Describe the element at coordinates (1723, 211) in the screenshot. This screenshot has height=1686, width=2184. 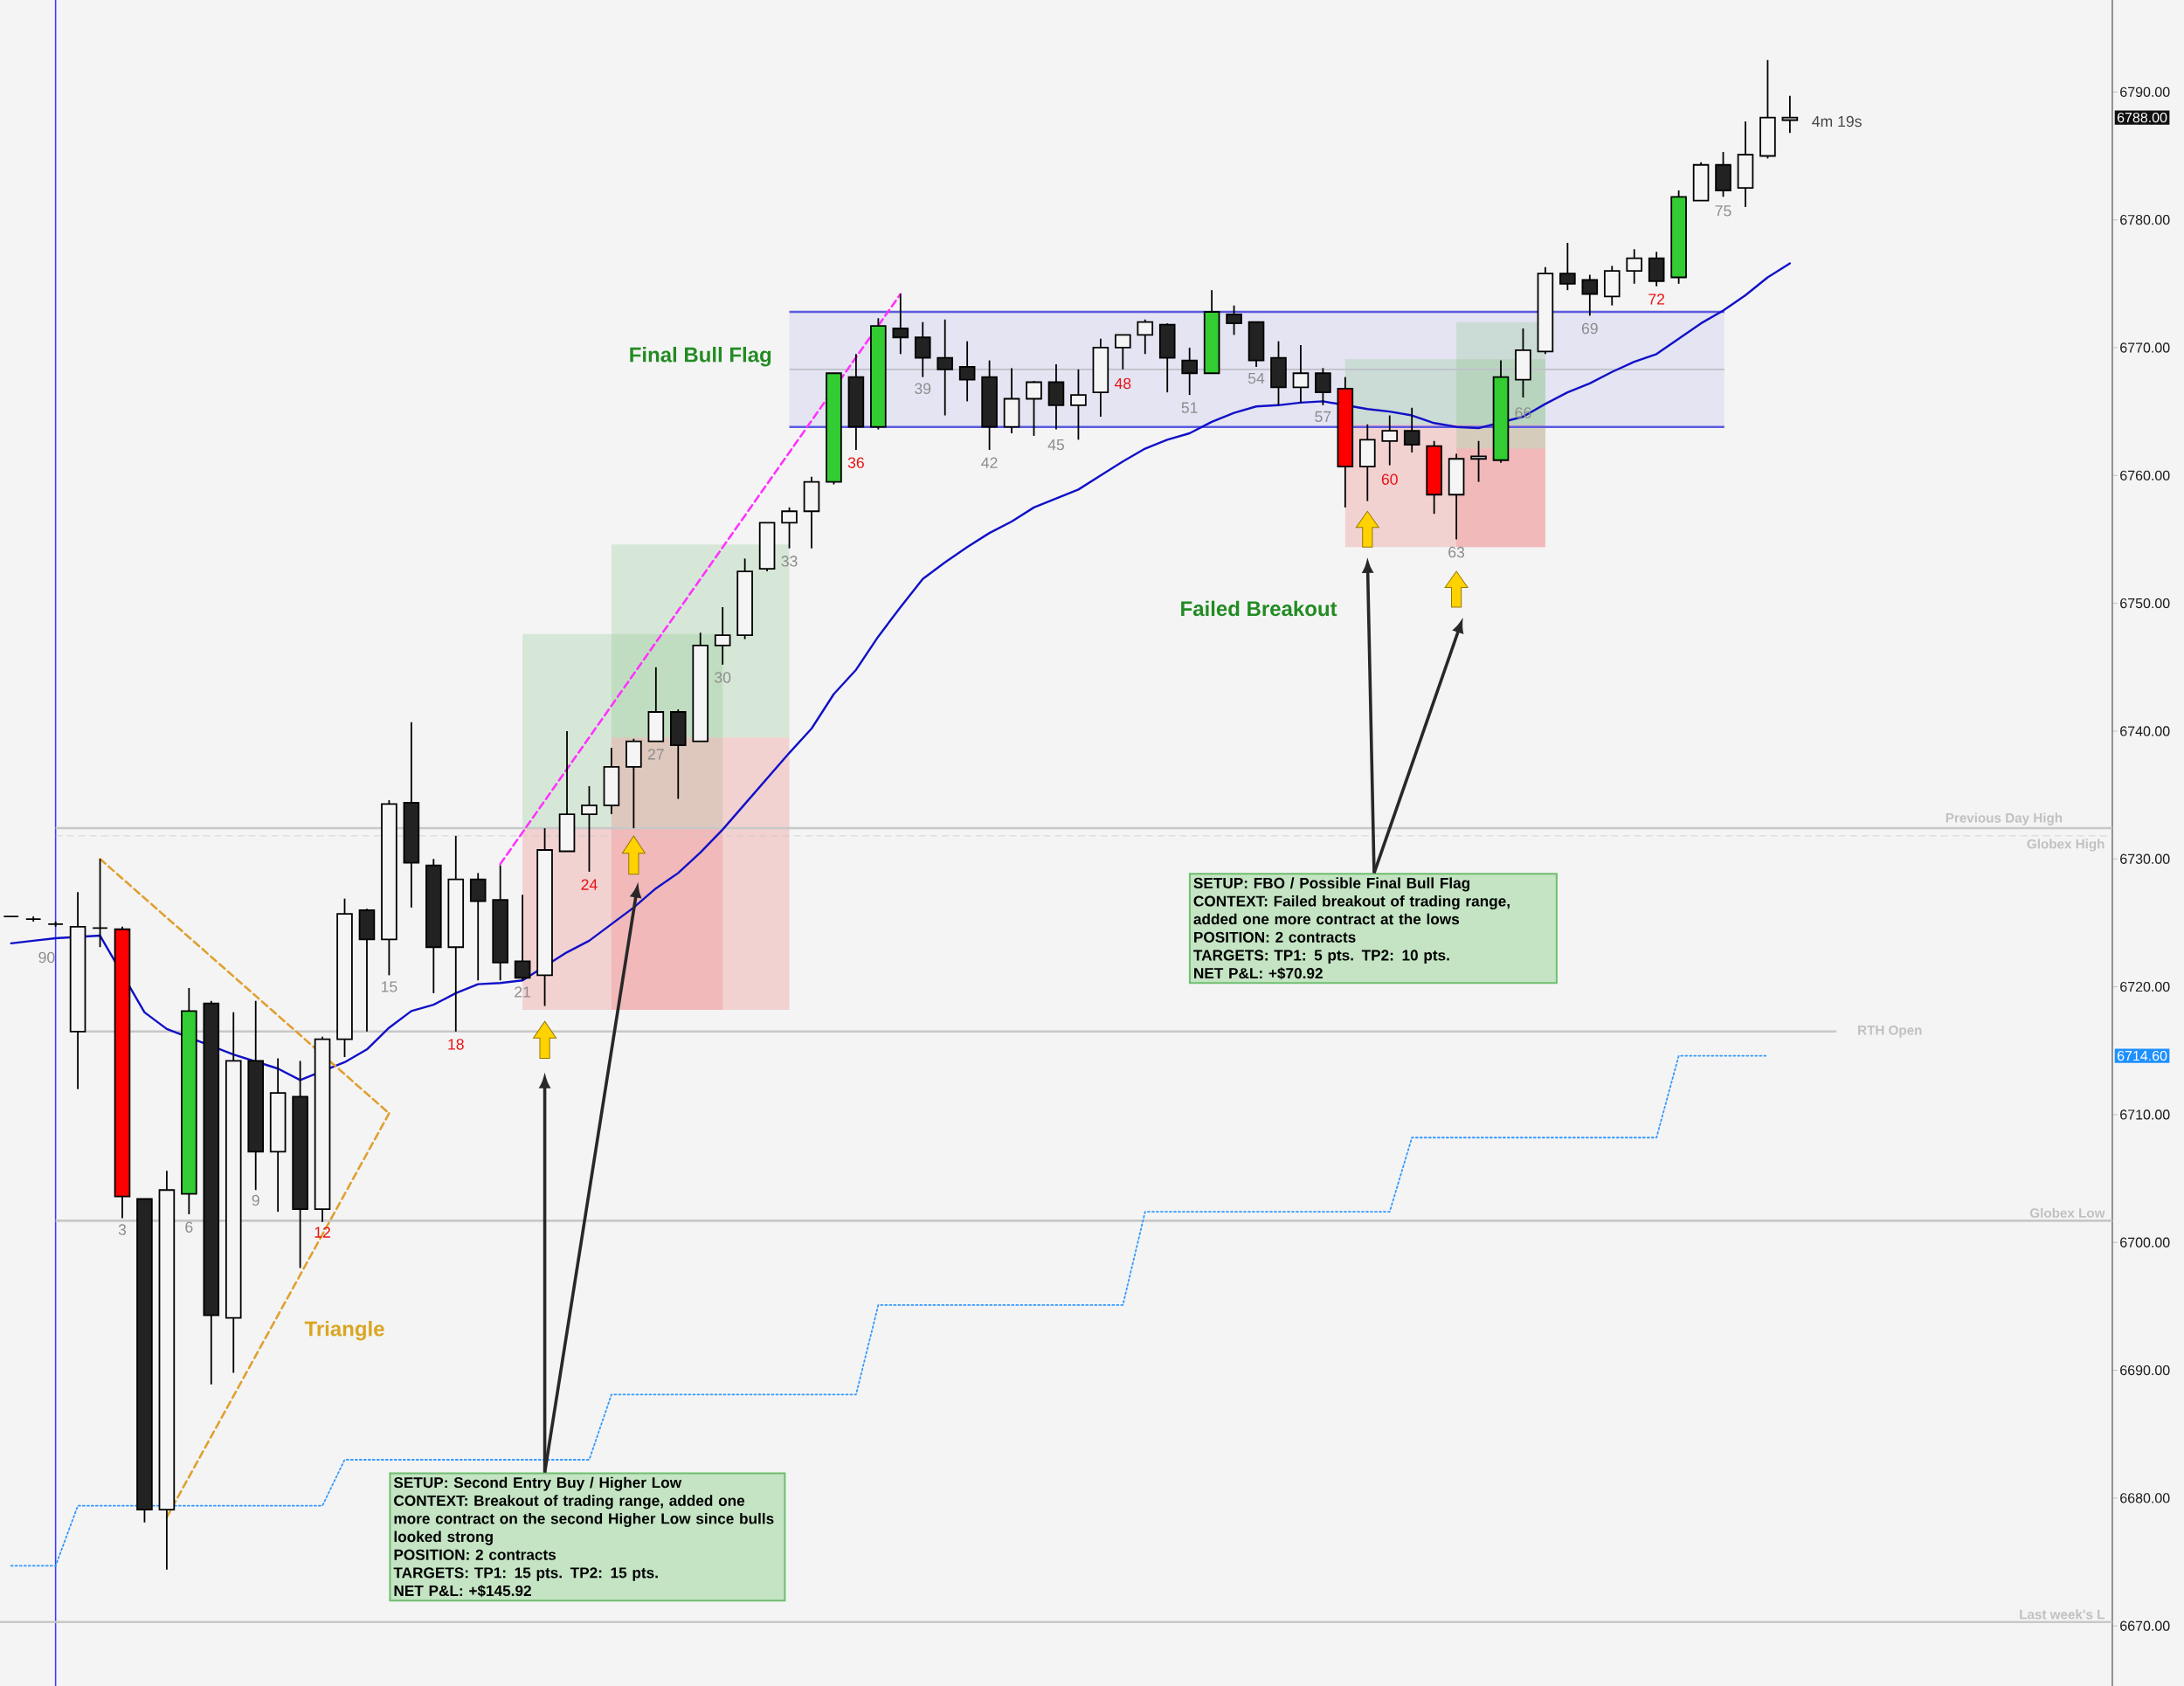
I see `annotation: 75` at that location.